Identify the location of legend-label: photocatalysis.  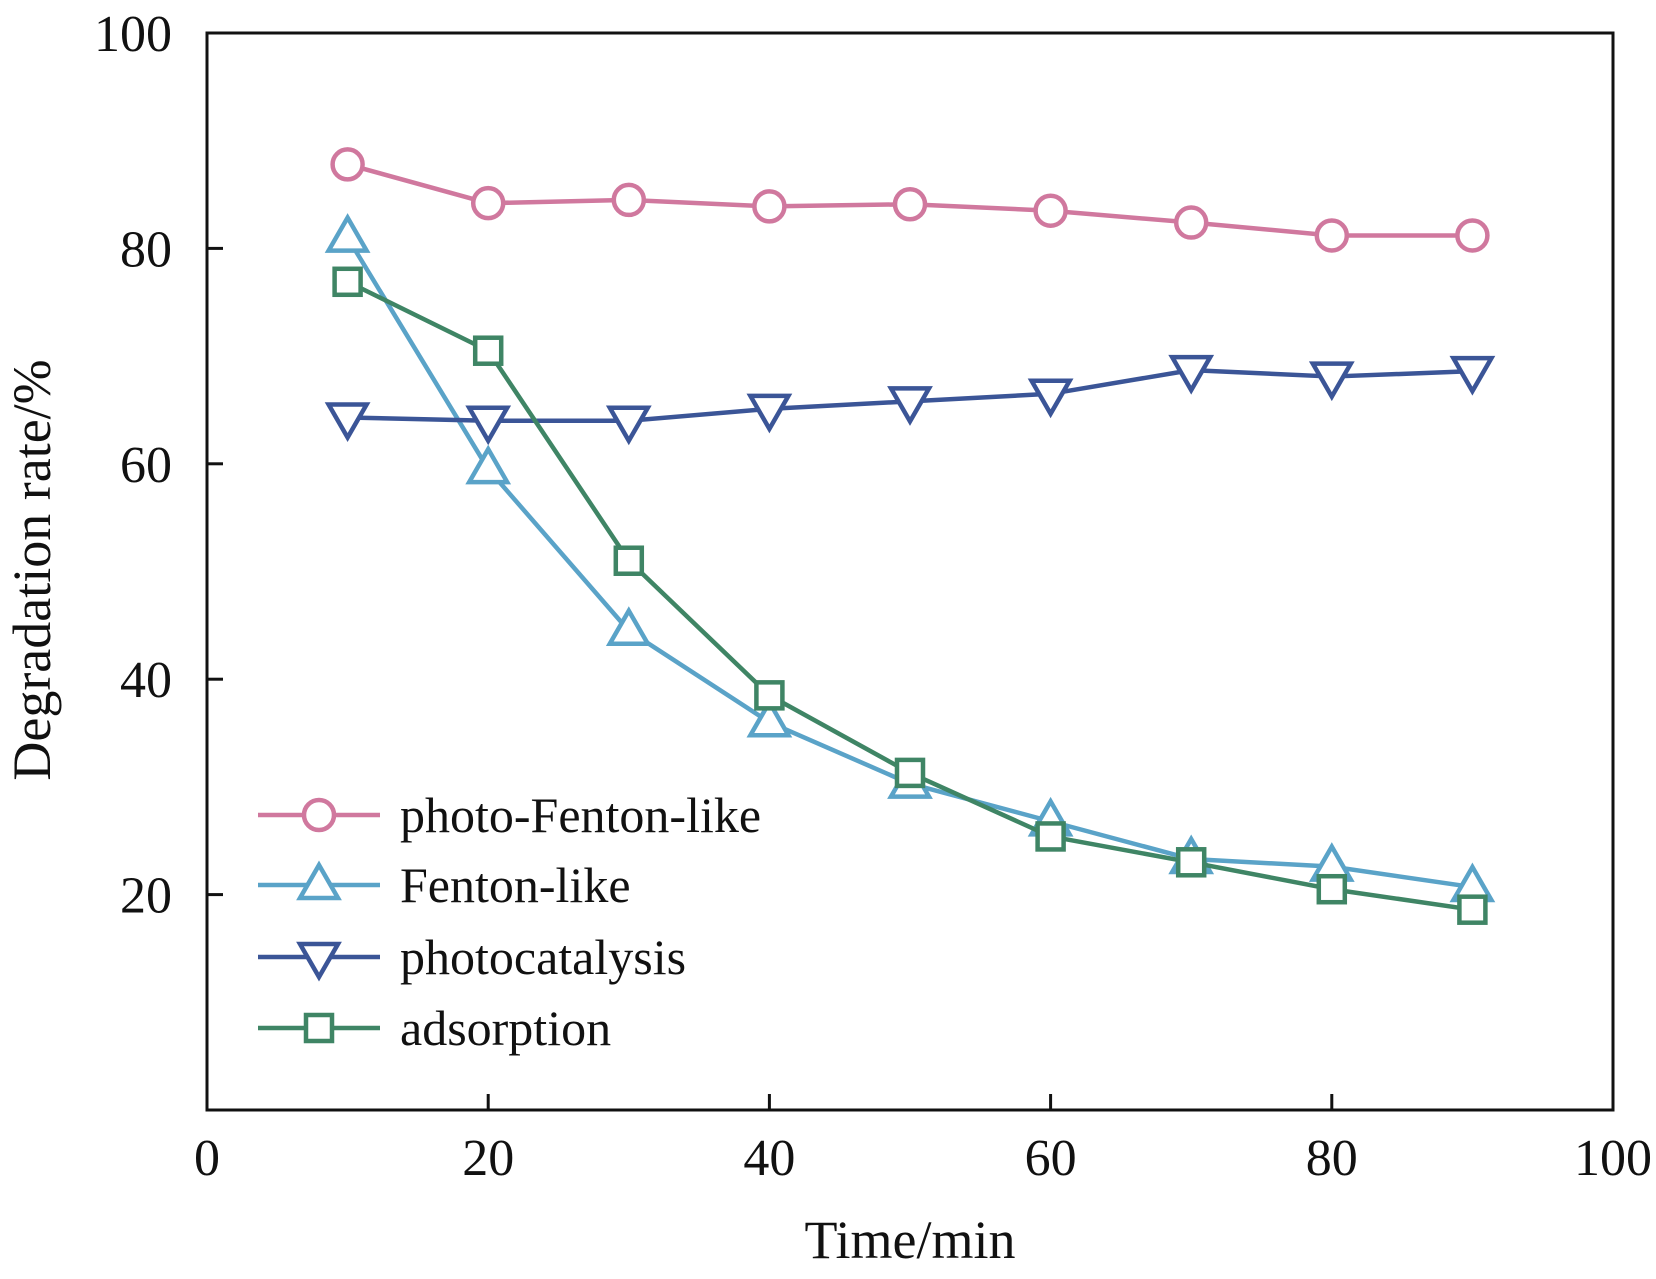
(543, 957).